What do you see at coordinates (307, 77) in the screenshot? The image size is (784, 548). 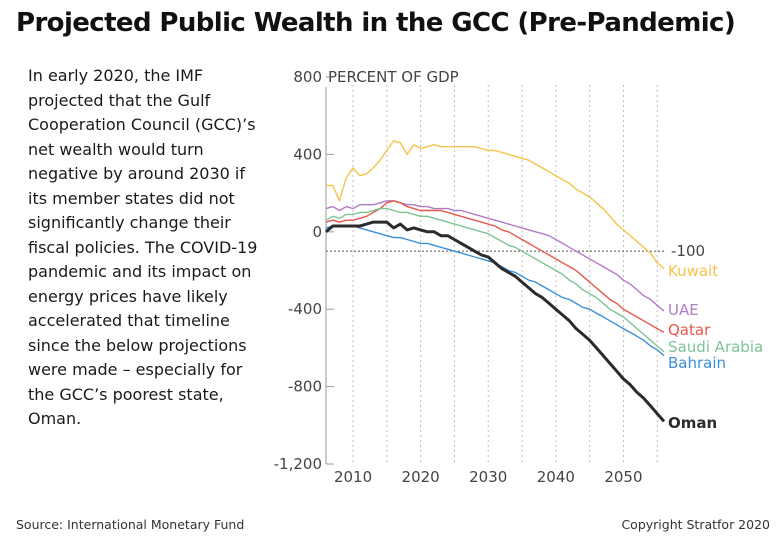 I see `y-tick-label: 800` at bounding box center [307, 77].